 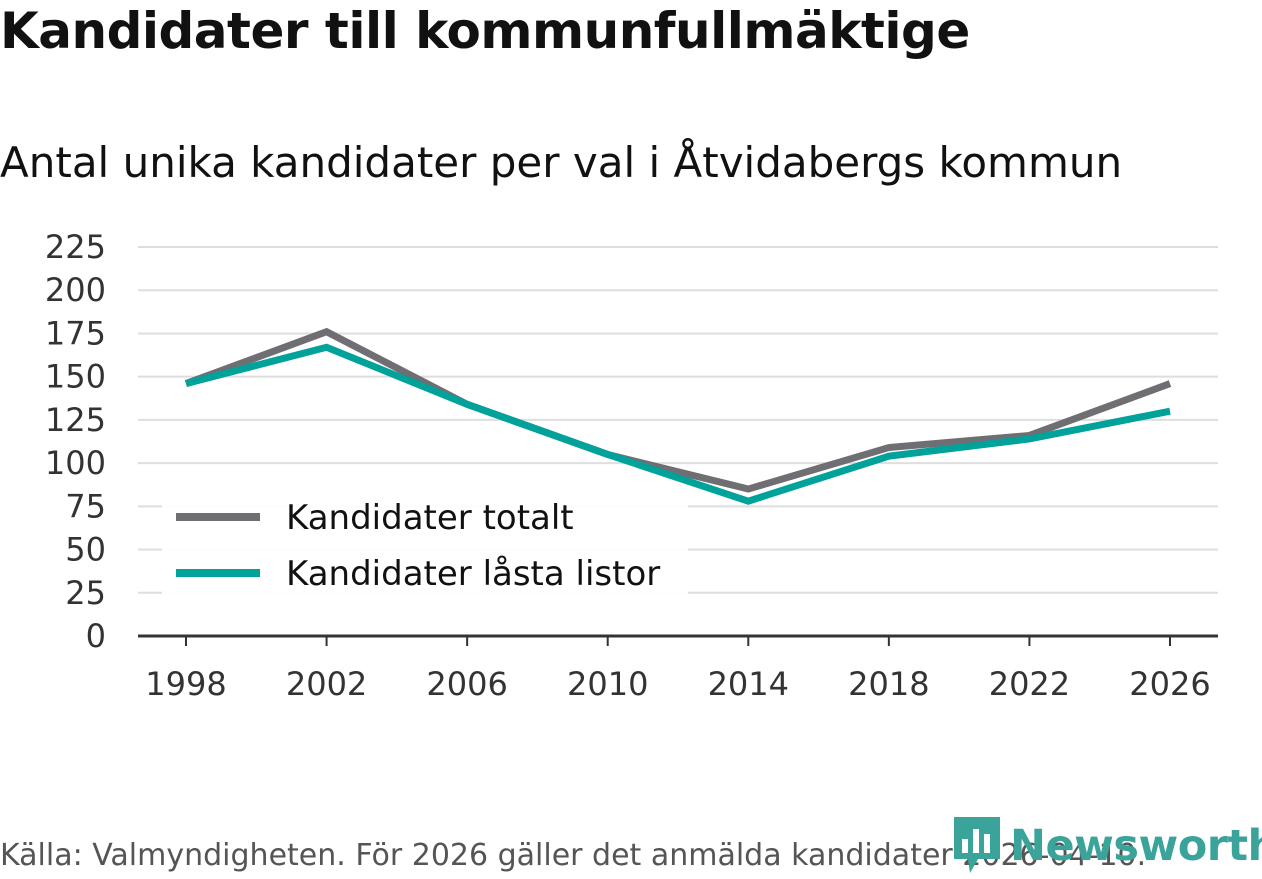 What do you see at coordinates (75, 420) in the screenshot?
I see `y-tick-label: 125` at bounding box center [75, 420].